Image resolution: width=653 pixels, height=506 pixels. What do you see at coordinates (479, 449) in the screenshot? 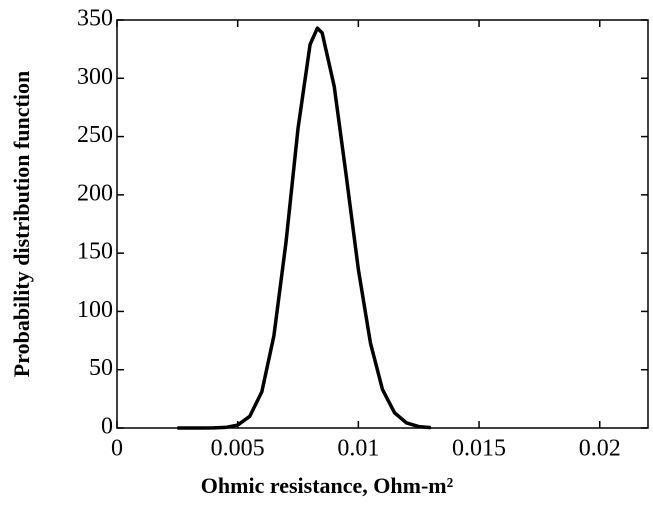
I see `x-tick-label: 0.015` at bounding box center [479, 449].